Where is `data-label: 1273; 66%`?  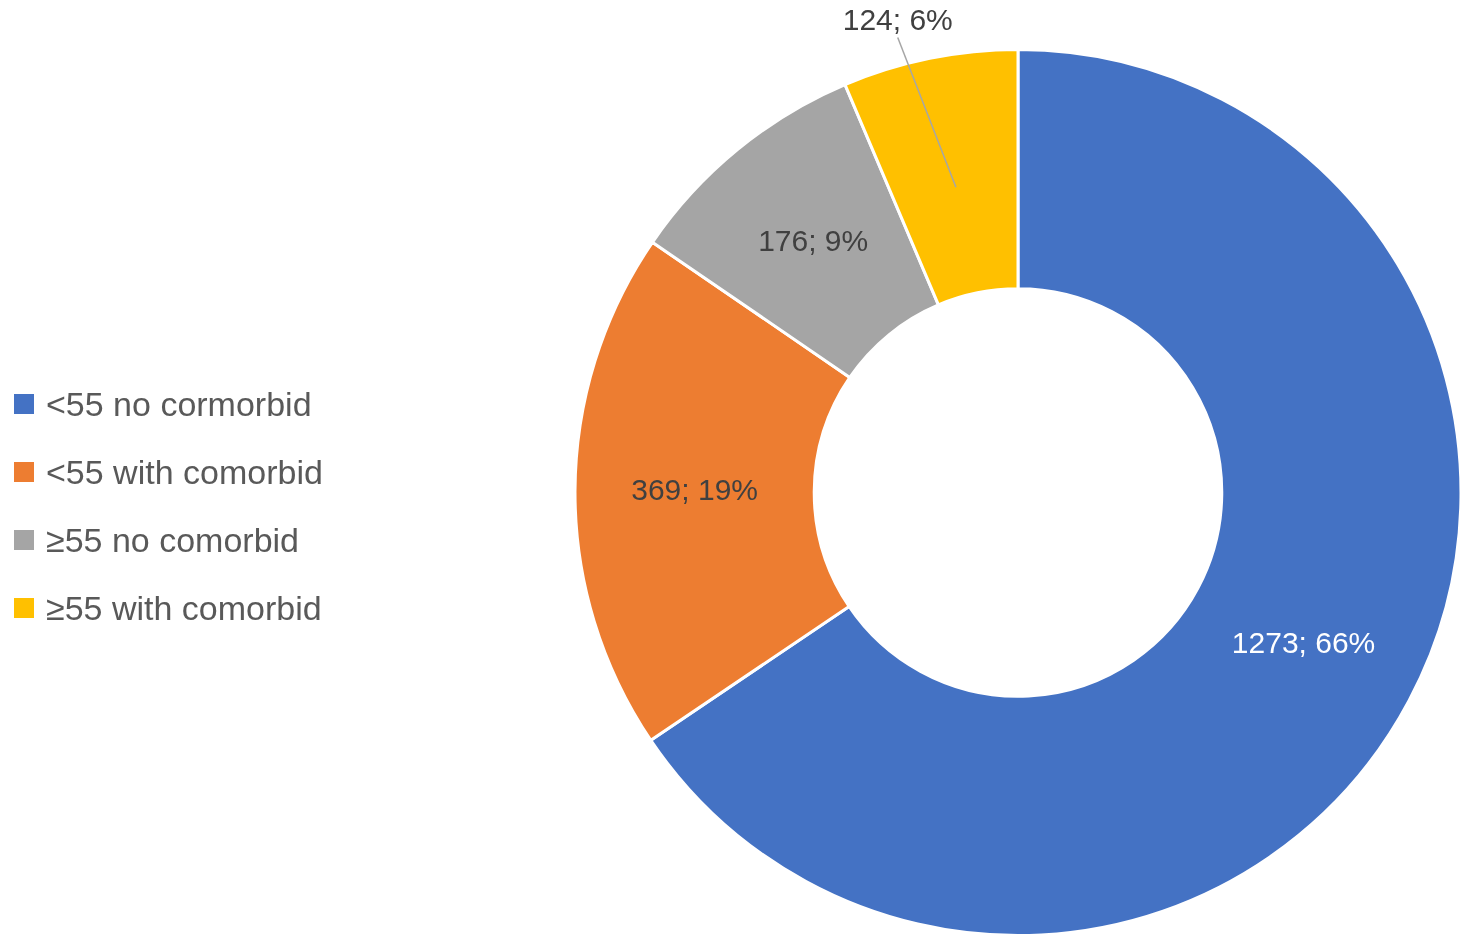
data-label: 1273; 66% is located at coordinates (1303, 642).